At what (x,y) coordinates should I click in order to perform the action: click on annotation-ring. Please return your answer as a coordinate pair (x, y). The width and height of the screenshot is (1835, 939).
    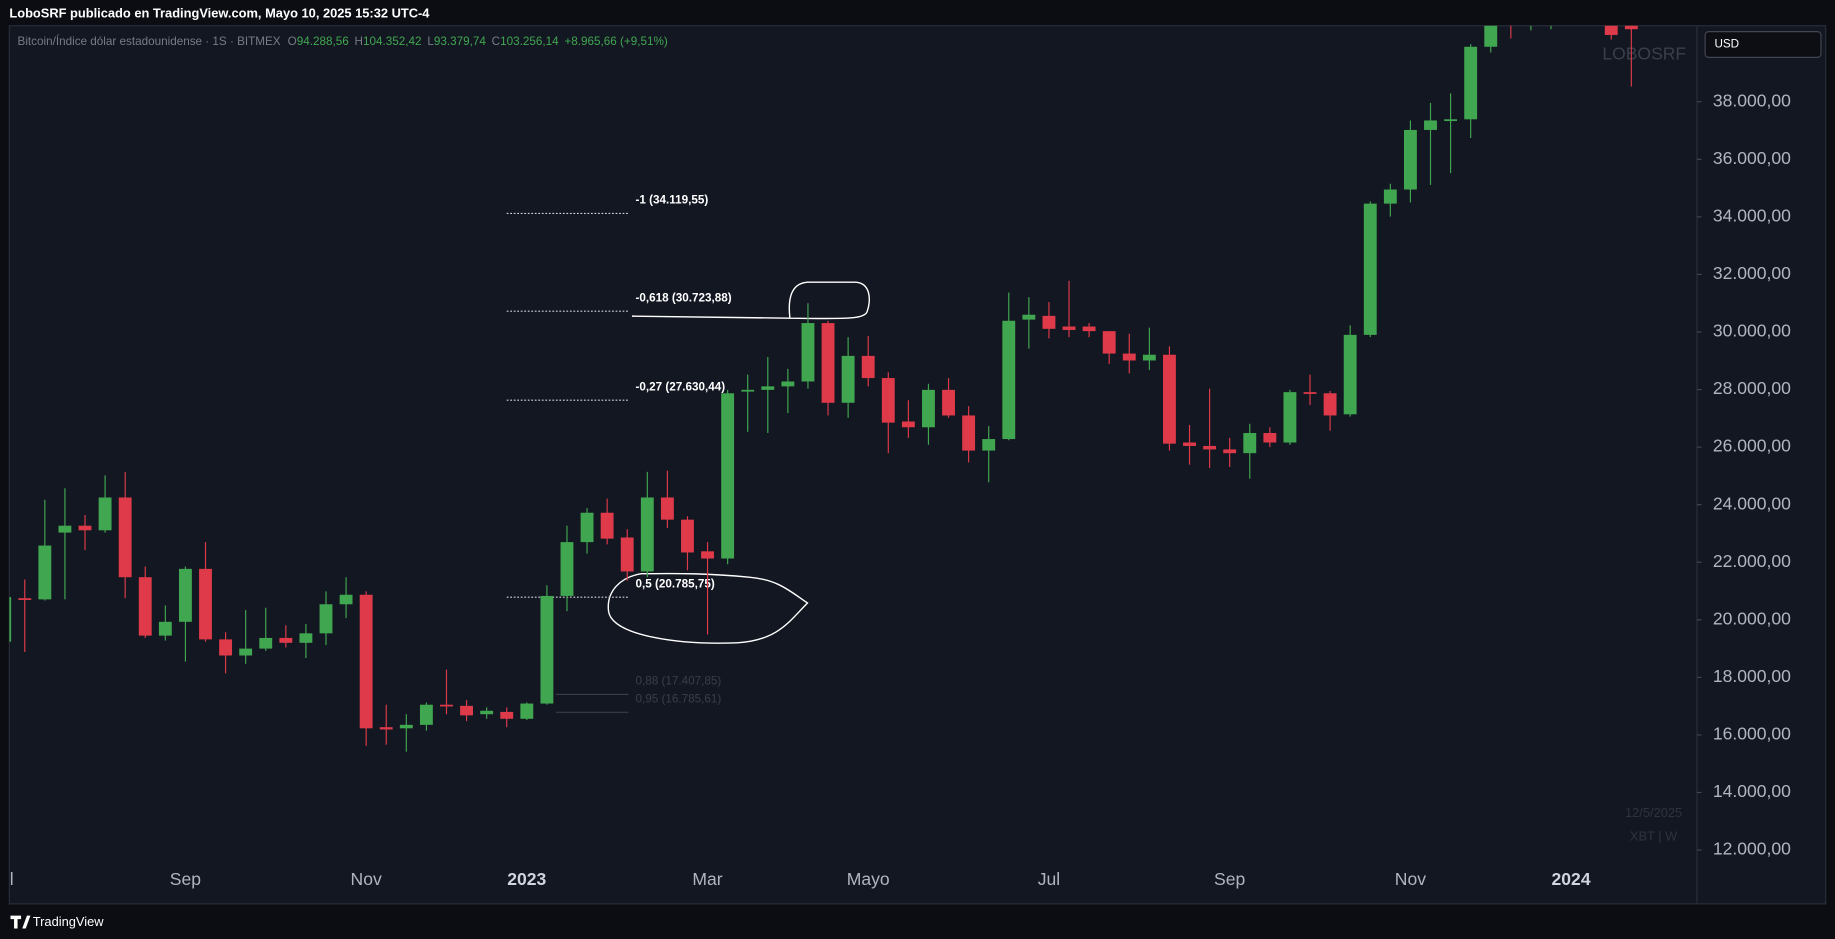
    Looking at the image, I should click on (708, 608).